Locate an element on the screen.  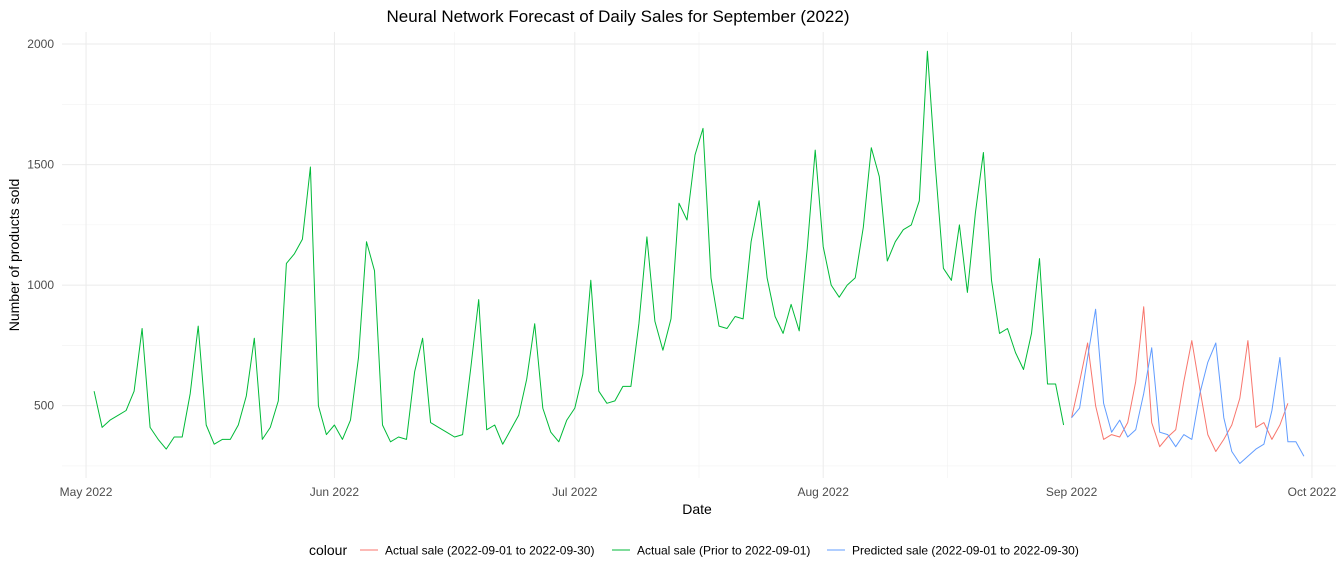
y-tick-label: 1000 is located at coordinates (40, 285).